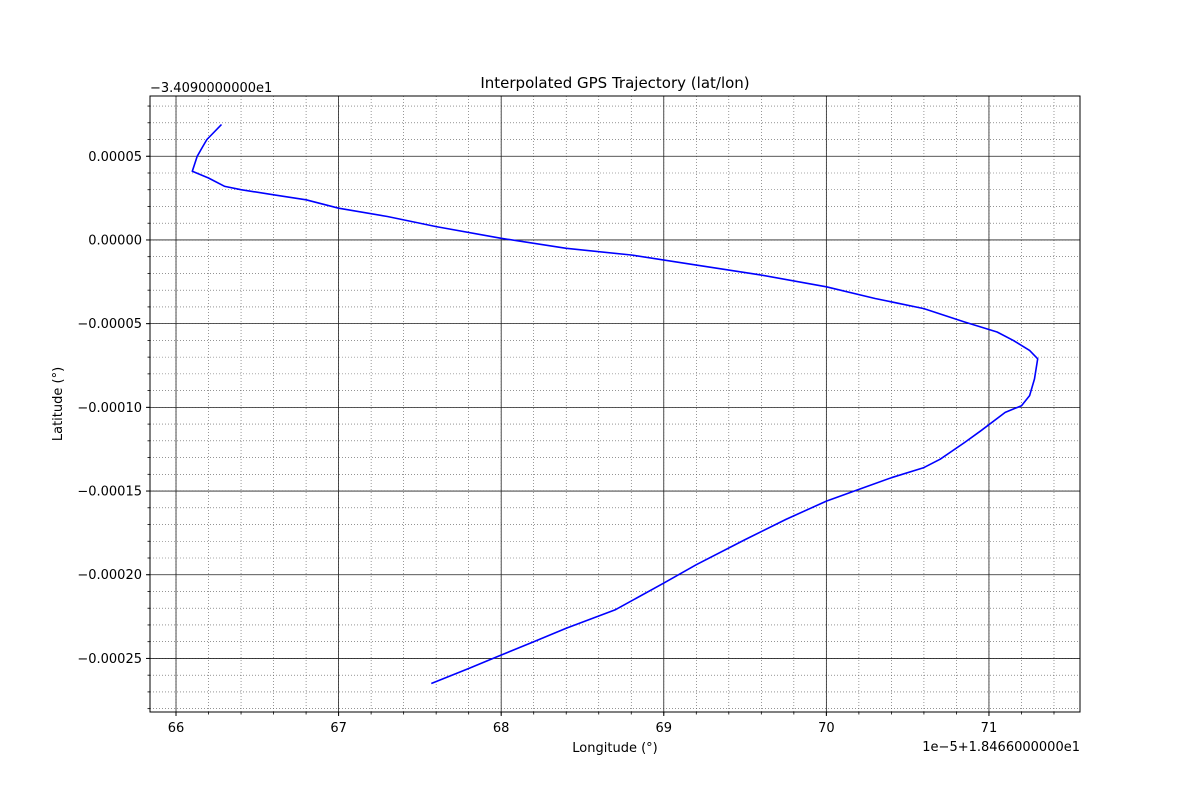  I want to click on y-axis-offset-label: −3.4090000000e1, so click(211, 88).